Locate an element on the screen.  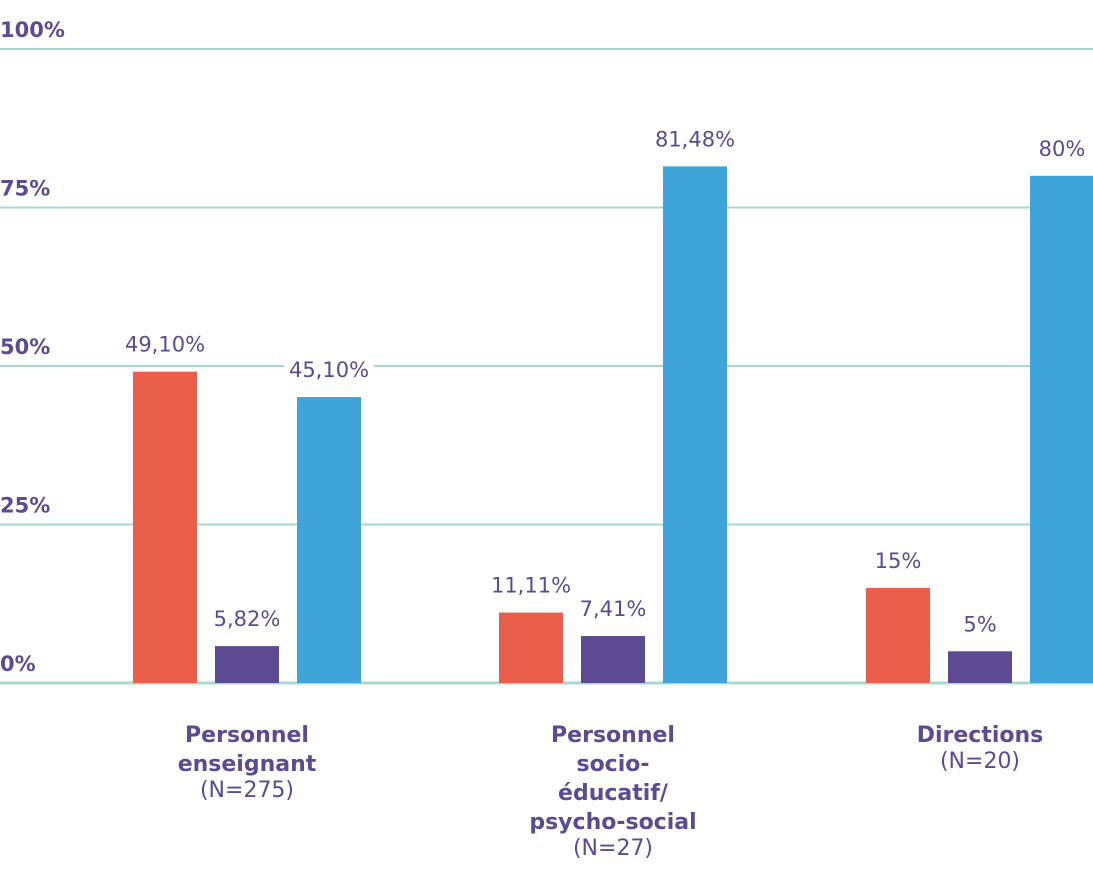
y-tick-label: 25% is located at coordinates (25, 506).